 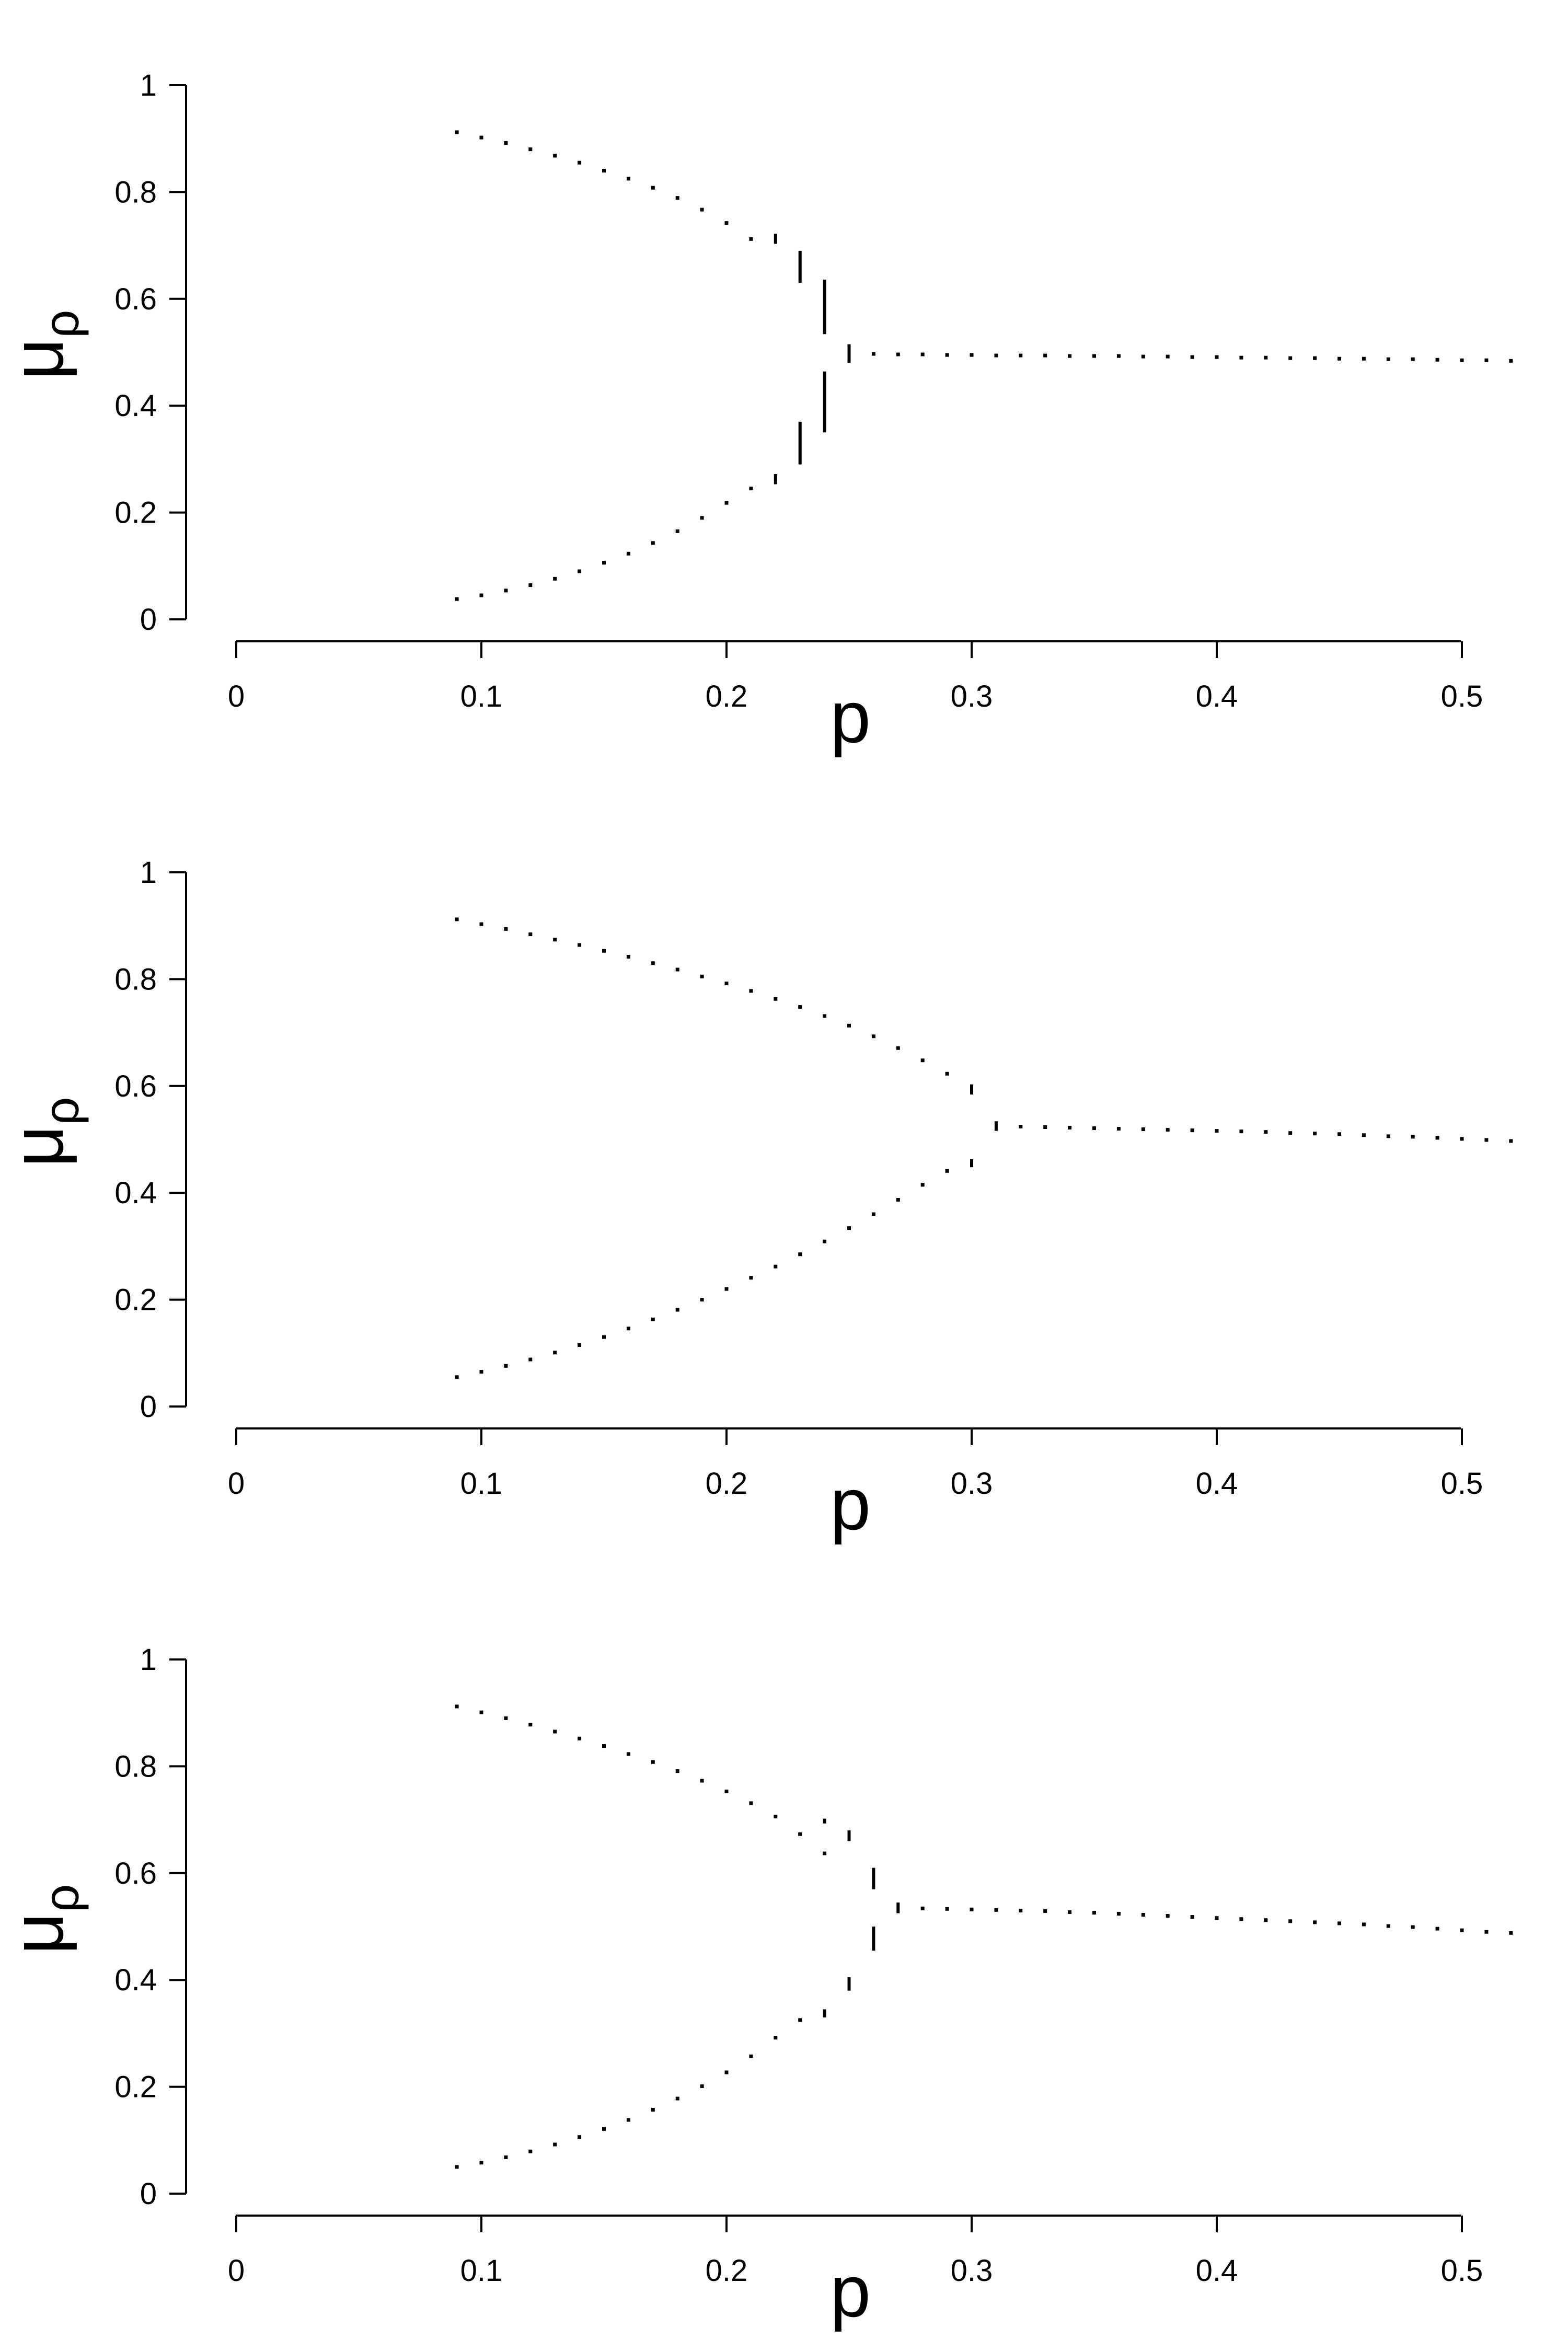 I want to click on y-axis-label: μρ, so click(x=44, y=1132).